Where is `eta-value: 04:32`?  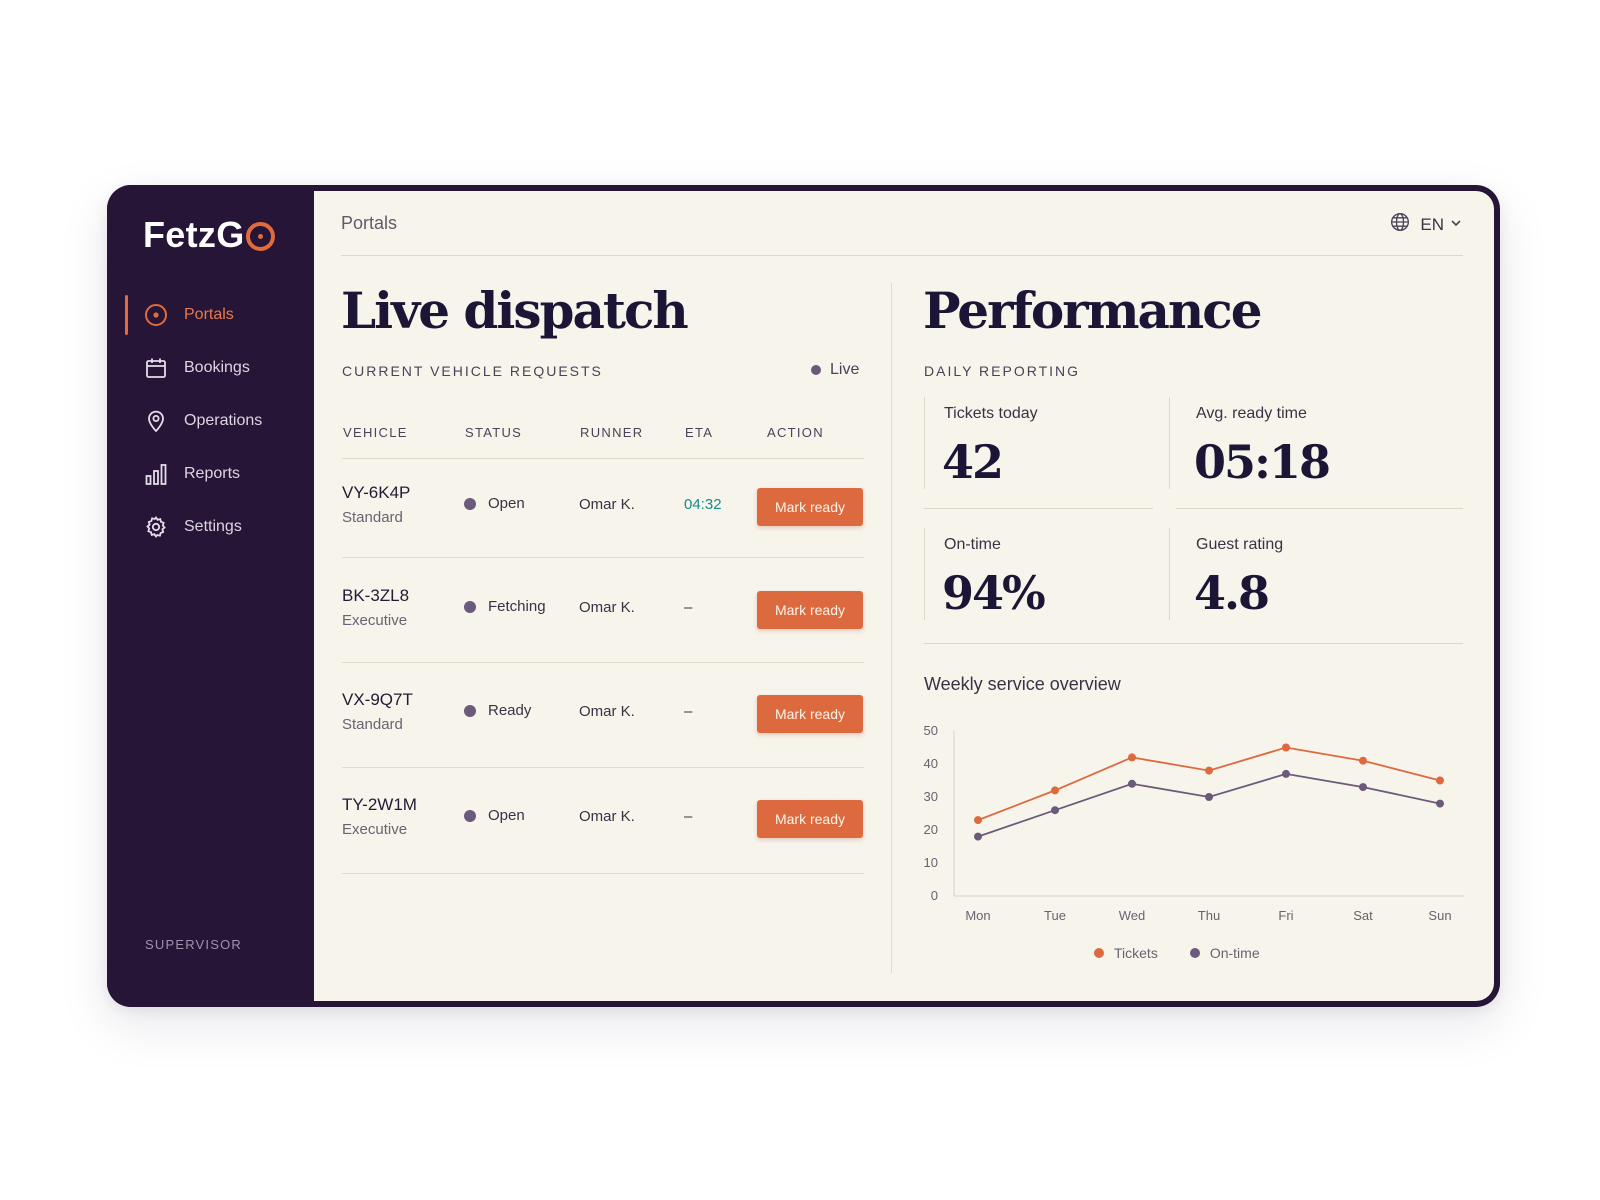 eta-value: 04:32 is located at coordinates (703, 504).